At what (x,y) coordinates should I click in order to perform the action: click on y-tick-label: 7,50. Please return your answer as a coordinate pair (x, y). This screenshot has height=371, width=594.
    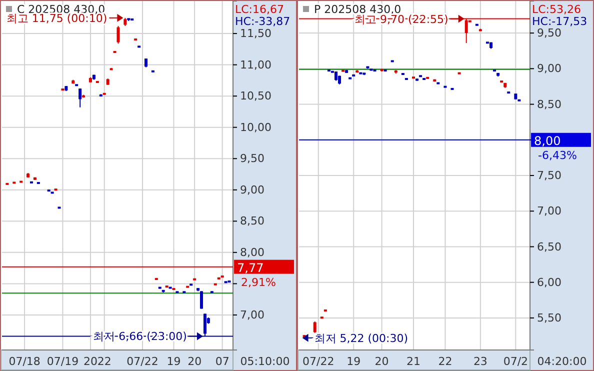
    Looking at the image, I should click on (549, 175).